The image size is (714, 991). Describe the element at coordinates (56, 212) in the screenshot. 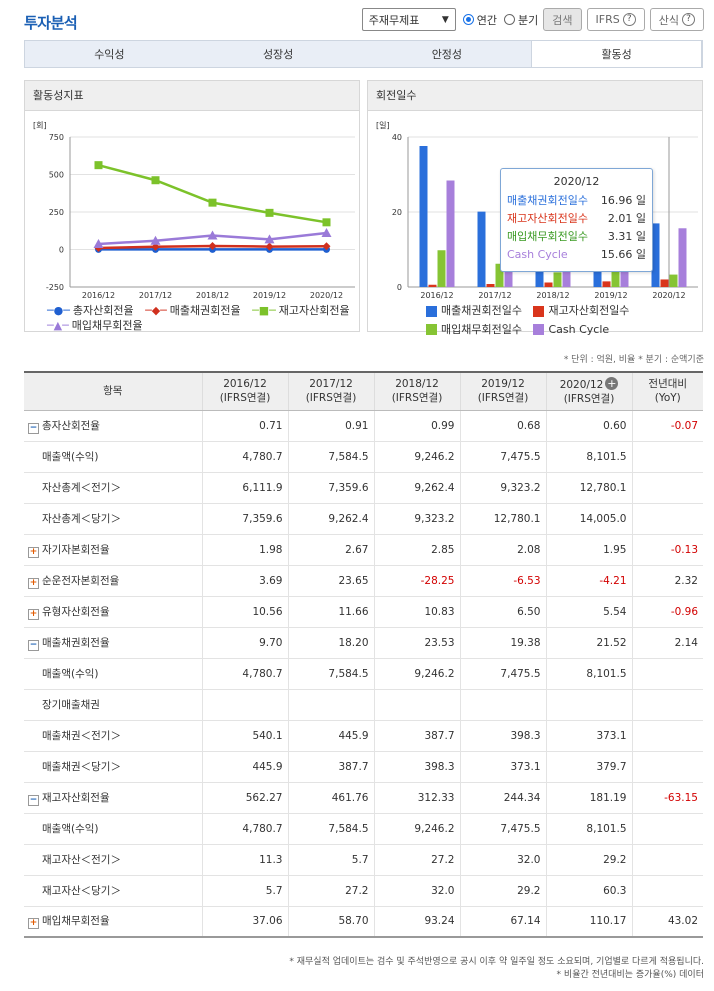

I see `y-tick-label: 250` at that location.